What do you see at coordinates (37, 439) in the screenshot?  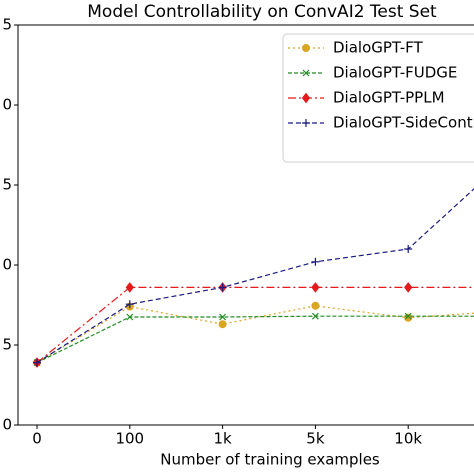 I see `x-tick-label: 0` at bounding box center [37, 439].